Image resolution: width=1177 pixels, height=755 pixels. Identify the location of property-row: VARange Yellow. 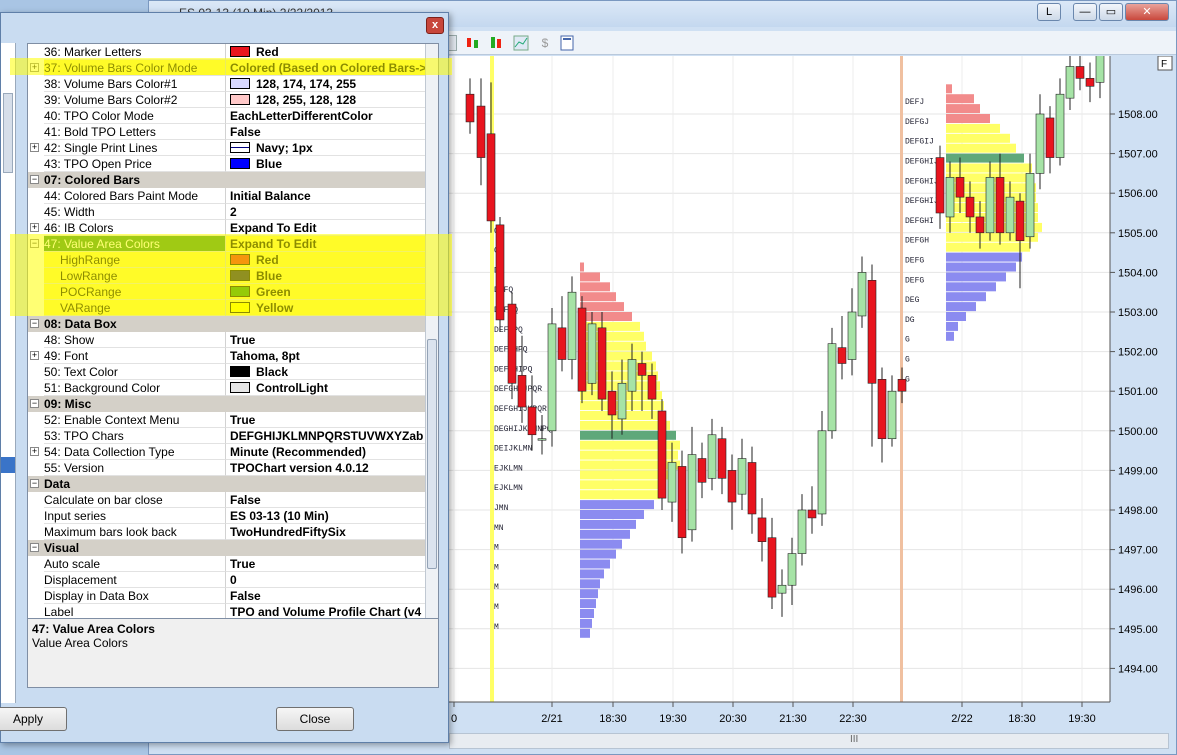
(227, 308).